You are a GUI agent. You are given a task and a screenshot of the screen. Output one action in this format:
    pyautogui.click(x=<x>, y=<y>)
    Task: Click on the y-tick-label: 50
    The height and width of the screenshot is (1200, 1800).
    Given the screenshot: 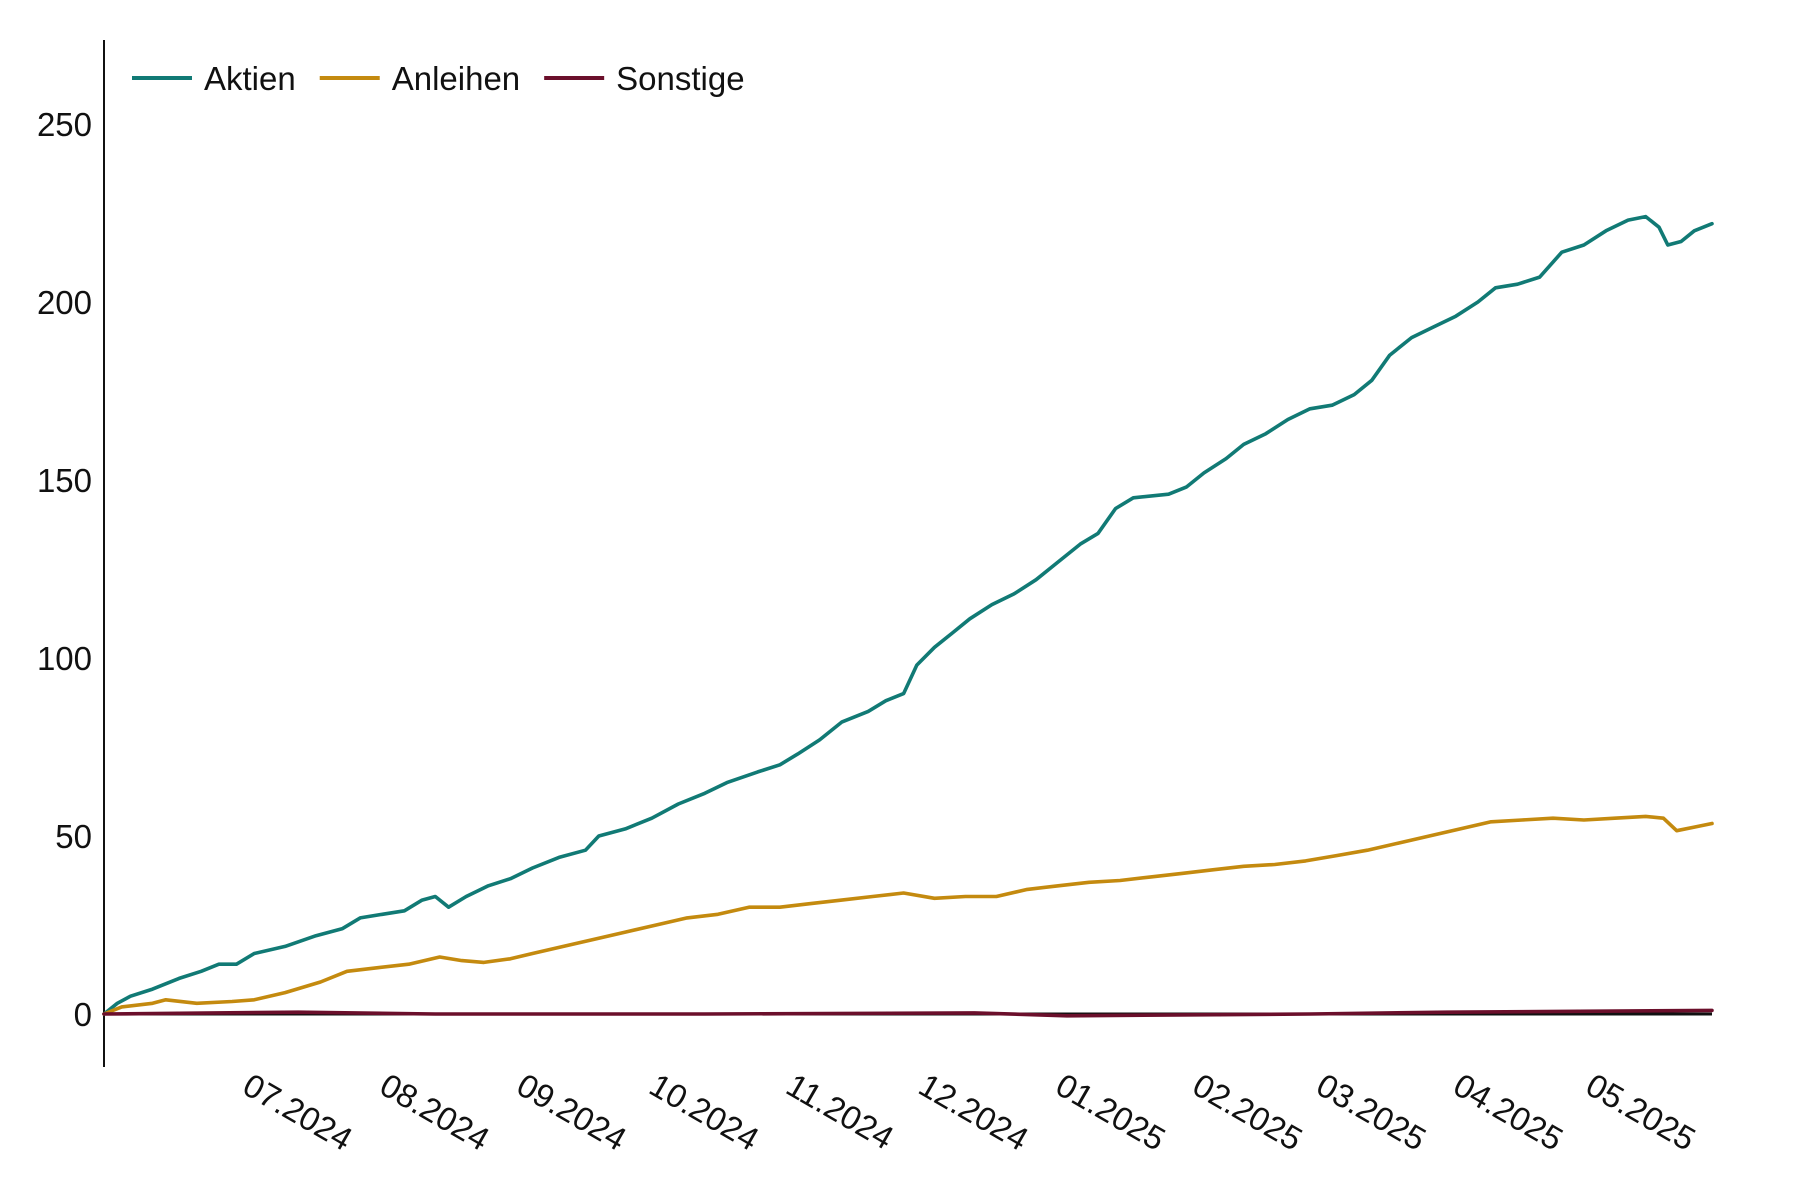 What is the action you would take?
    pyautogui.click(x=73, y=836)
    